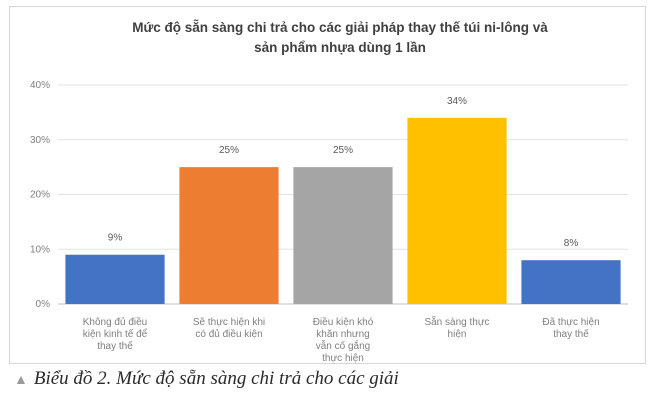  What do you see at coordinates (457, 334) in the screenshot?
I see `x-tick-label: hiện` at bounding box center [457, 334].